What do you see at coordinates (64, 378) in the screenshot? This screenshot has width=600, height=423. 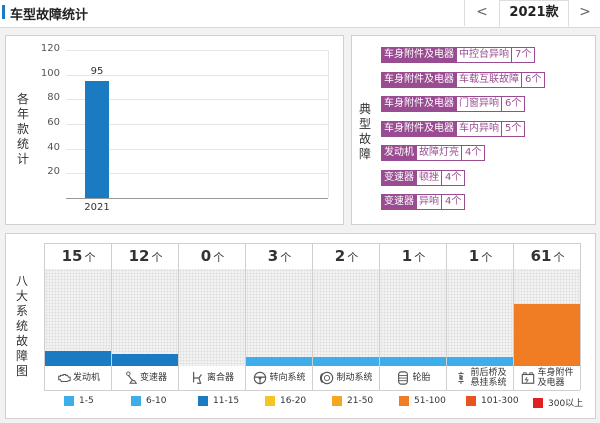 I see `engine-icon` at bounding box center [64, 378].